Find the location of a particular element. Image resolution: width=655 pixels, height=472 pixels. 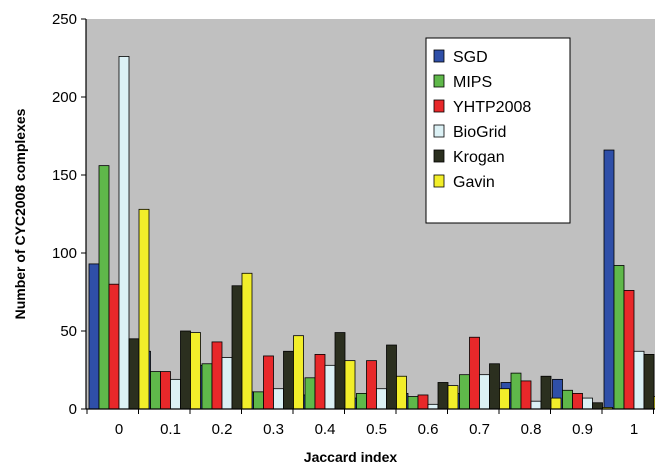

bar-mips-0.8 is located at coordinates (516, 391).